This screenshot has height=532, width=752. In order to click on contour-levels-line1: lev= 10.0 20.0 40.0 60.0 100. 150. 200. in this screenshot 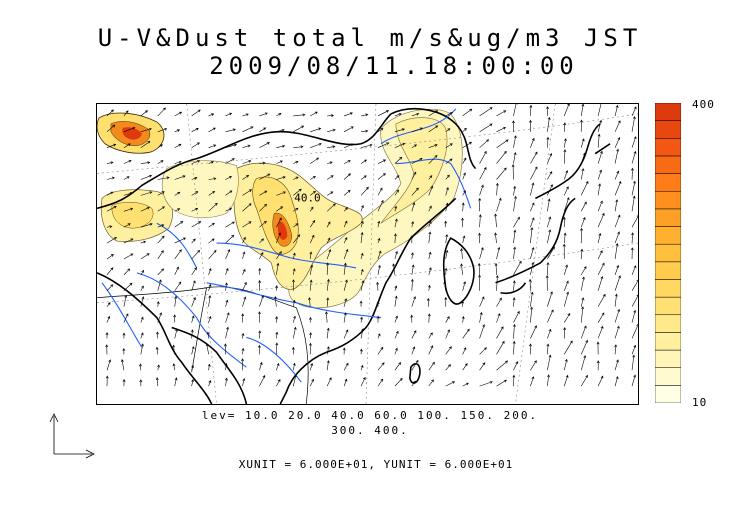, I will do `click(370, 415)`.